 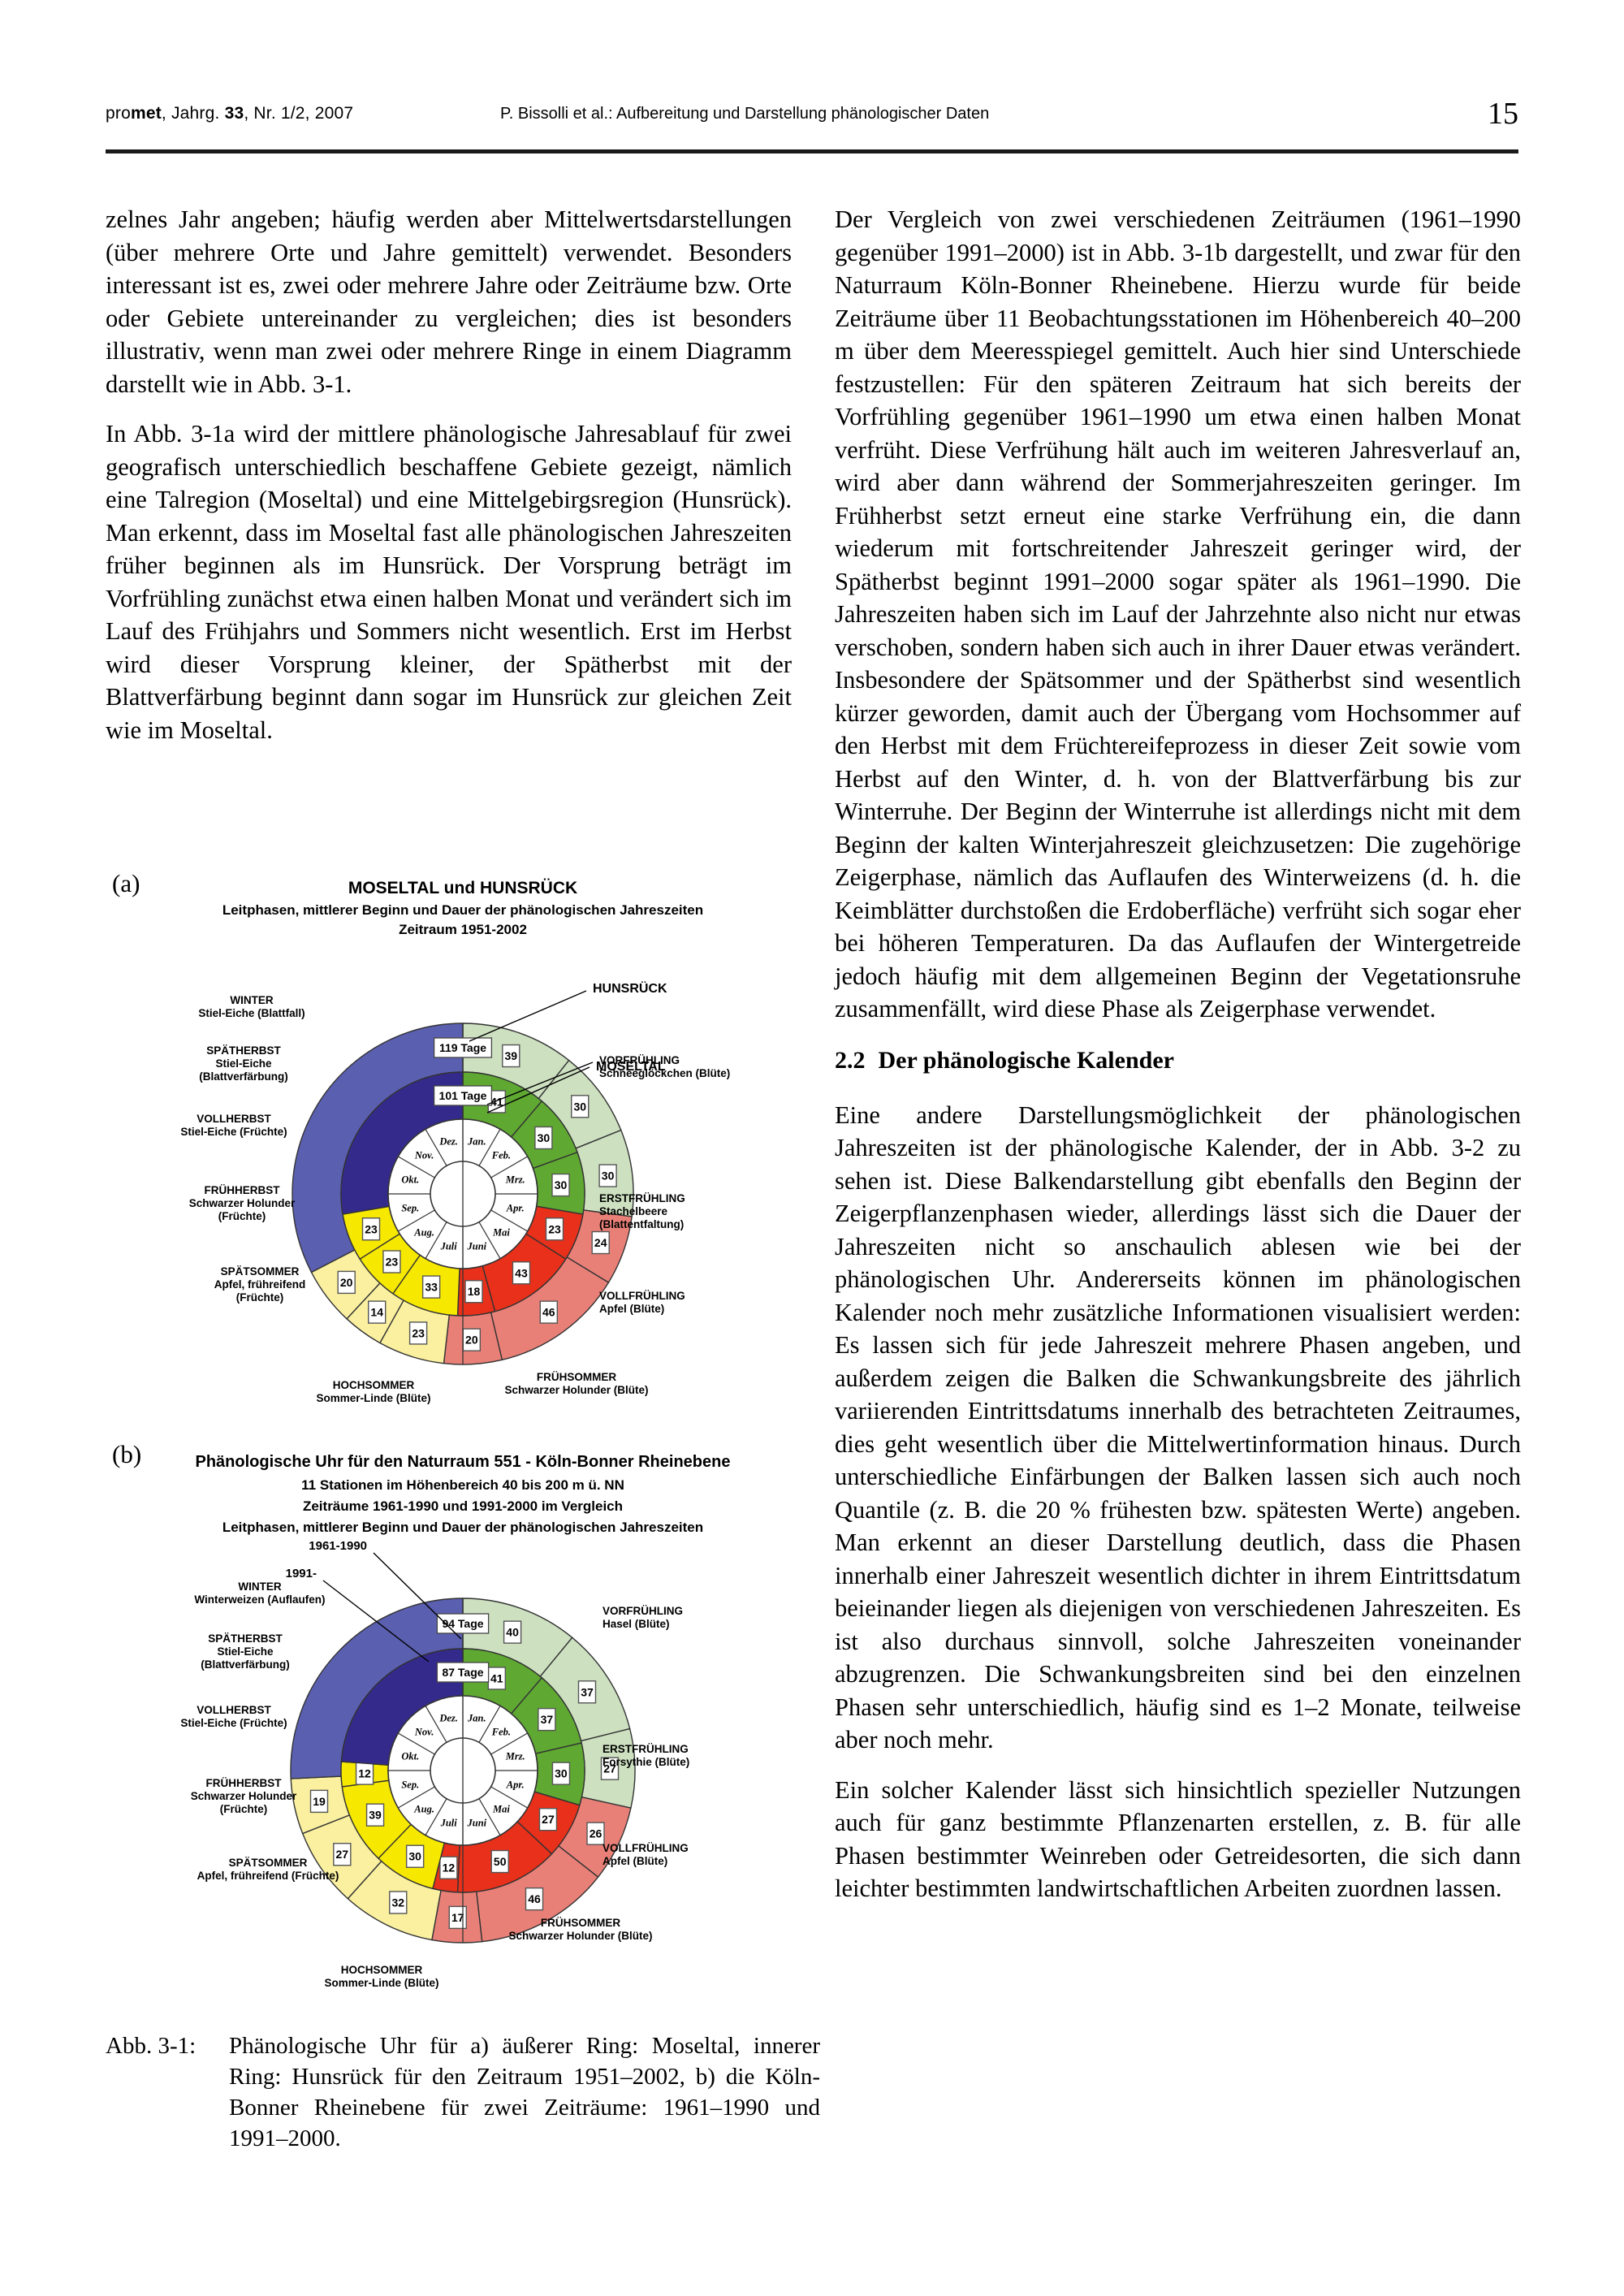 I want to click on svg-text: 24, so click(x=601, y=1242).